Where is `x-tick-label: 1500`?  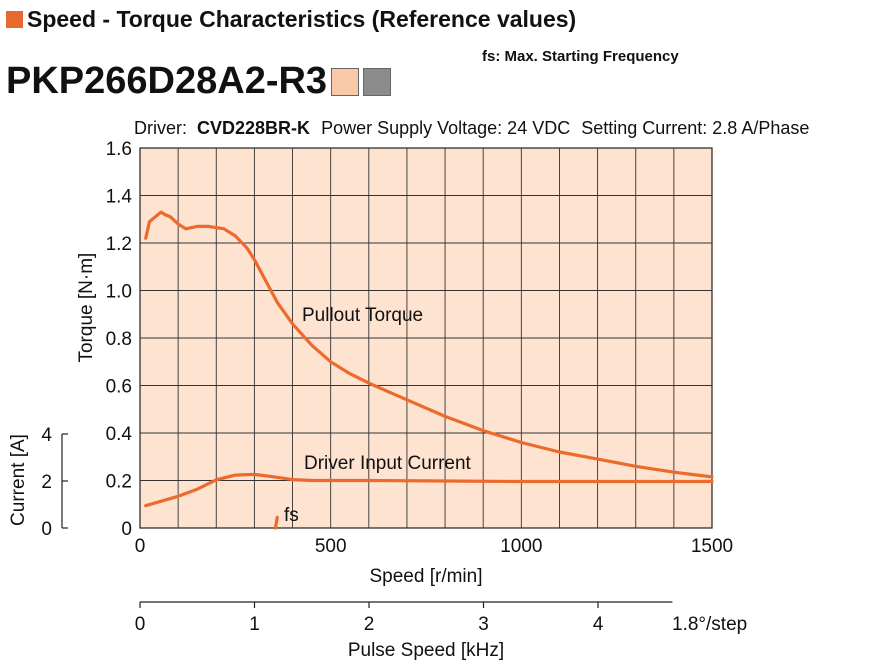 x-tick-label: 1500 is located at coordinates (712, 546).